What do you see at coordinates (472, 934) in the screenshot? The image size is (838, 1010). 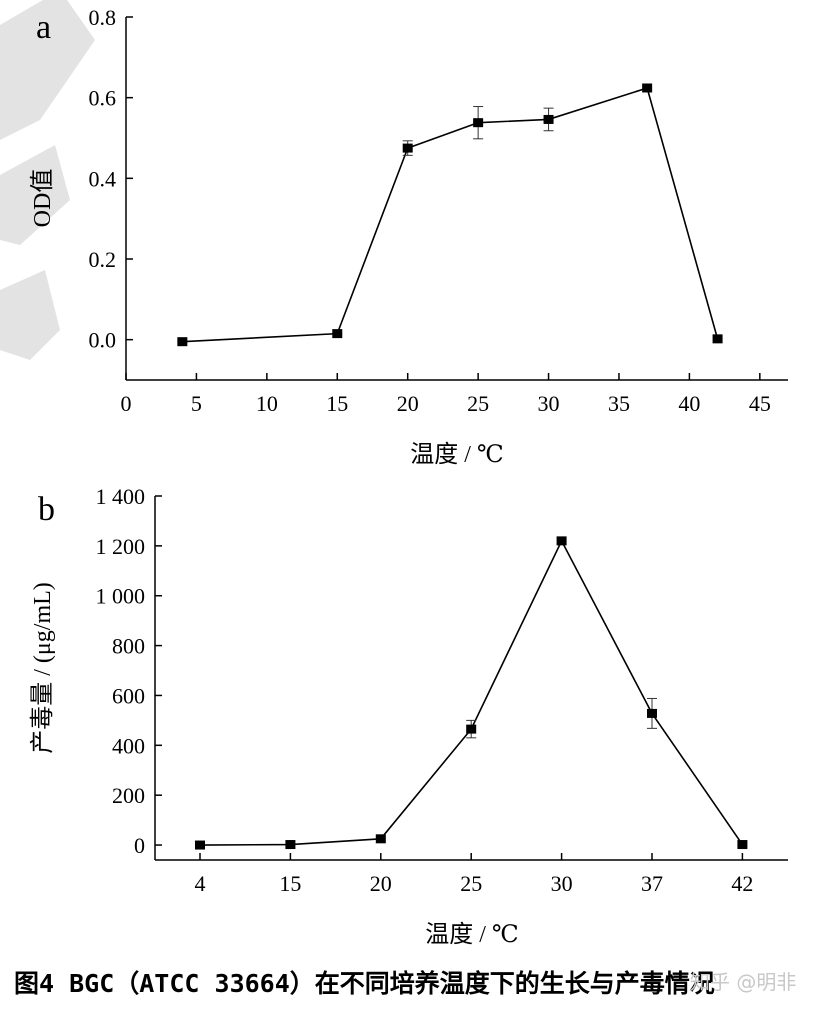 I see `x-axis-label-b: 温度 / ℃` at bounding box center [472, 934].